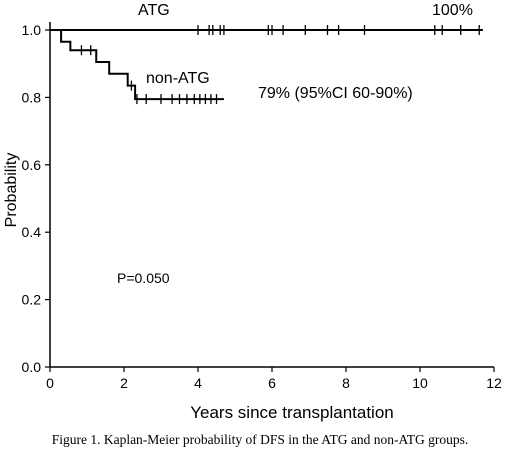  I want to click on y-axis-label: Probability, so click(11, 190).